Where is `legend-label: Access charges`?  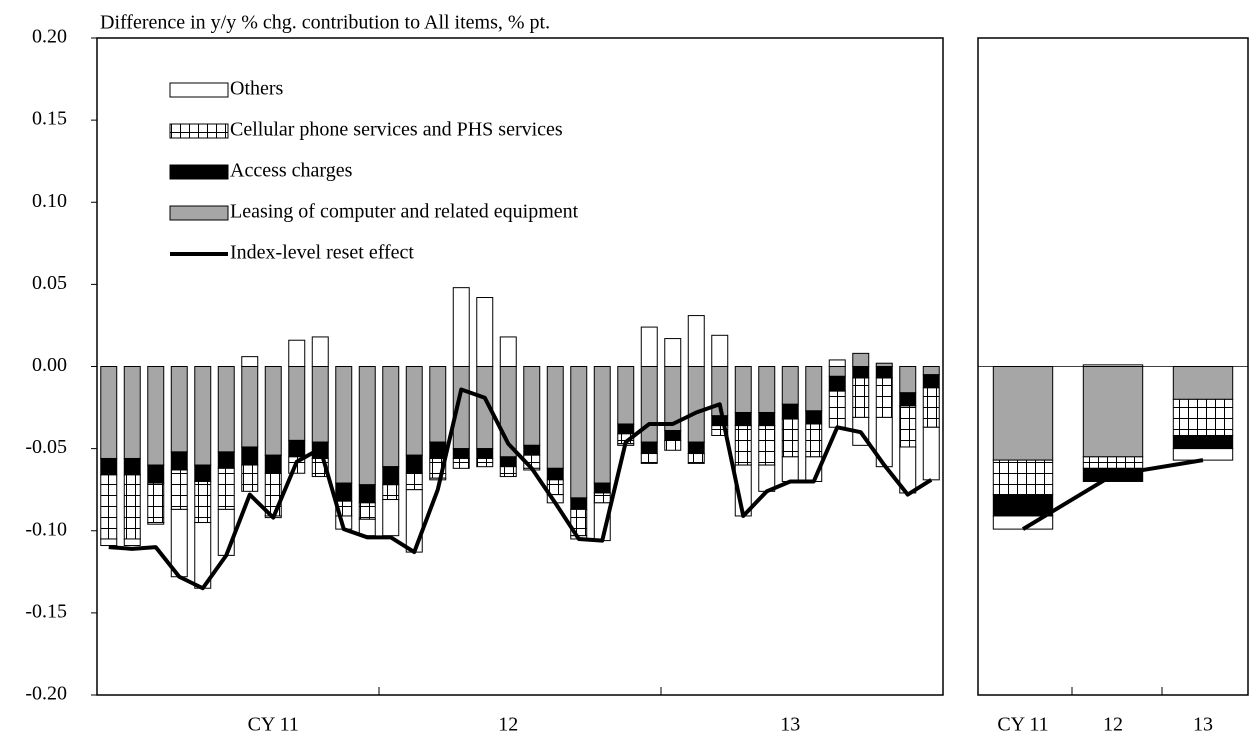 legend-label: Access charges is located at coordinates (291, 171).